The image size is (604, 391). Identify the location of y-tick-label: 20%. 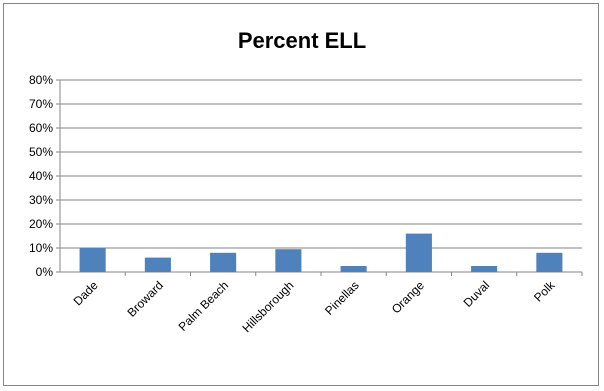
(41, 224).